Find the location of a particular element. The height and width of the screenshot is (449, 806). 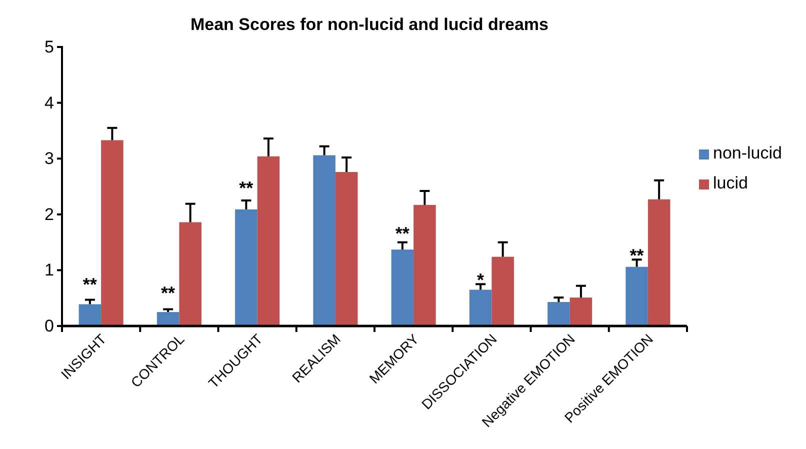

y-tick-label: 2 is located at coordinates (49, 214).